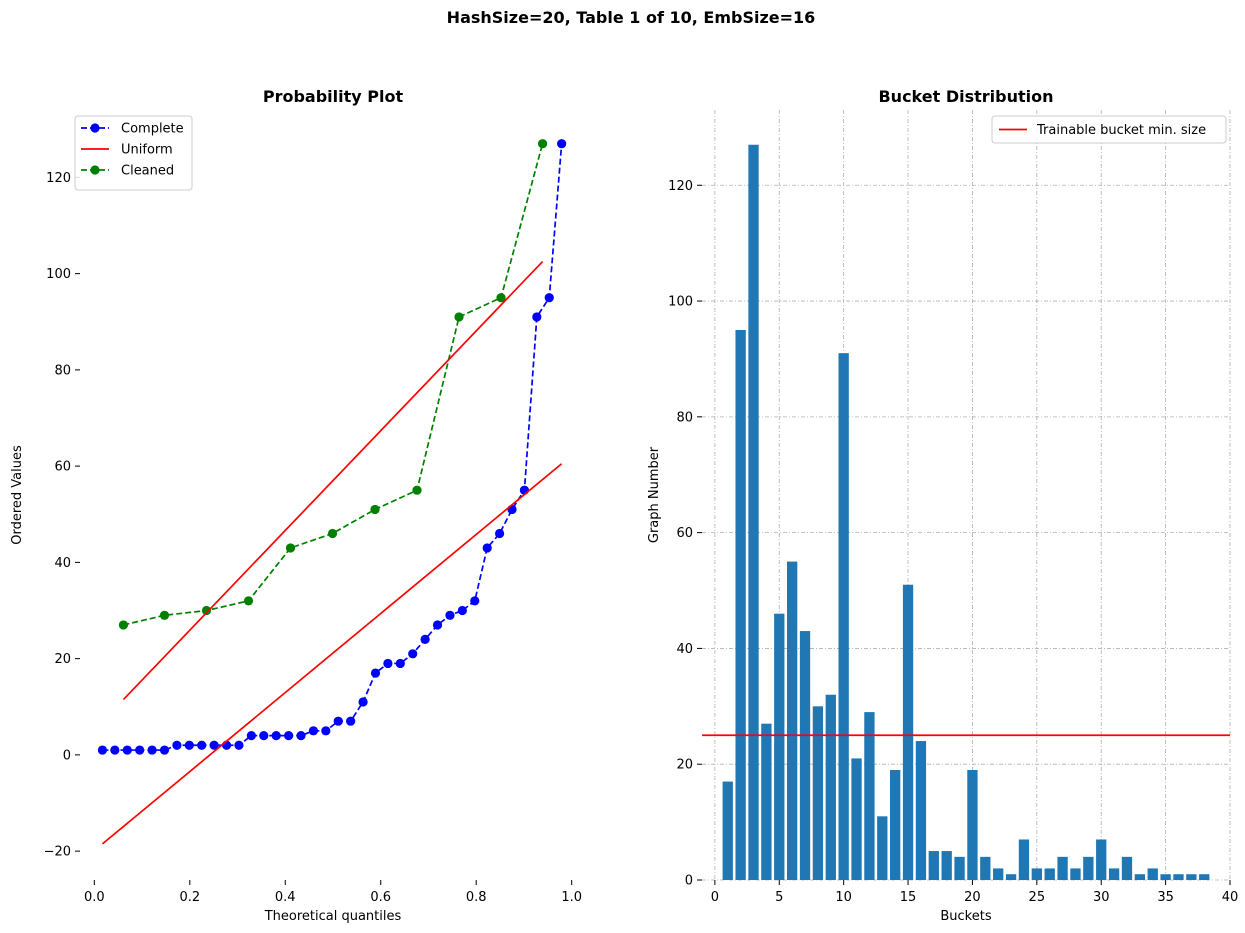 This screenshot has height=933, width=1245. Describe the element at coordinates (571, 897) in the screenshot. I see `x-tick-label: 1.0` at that location.